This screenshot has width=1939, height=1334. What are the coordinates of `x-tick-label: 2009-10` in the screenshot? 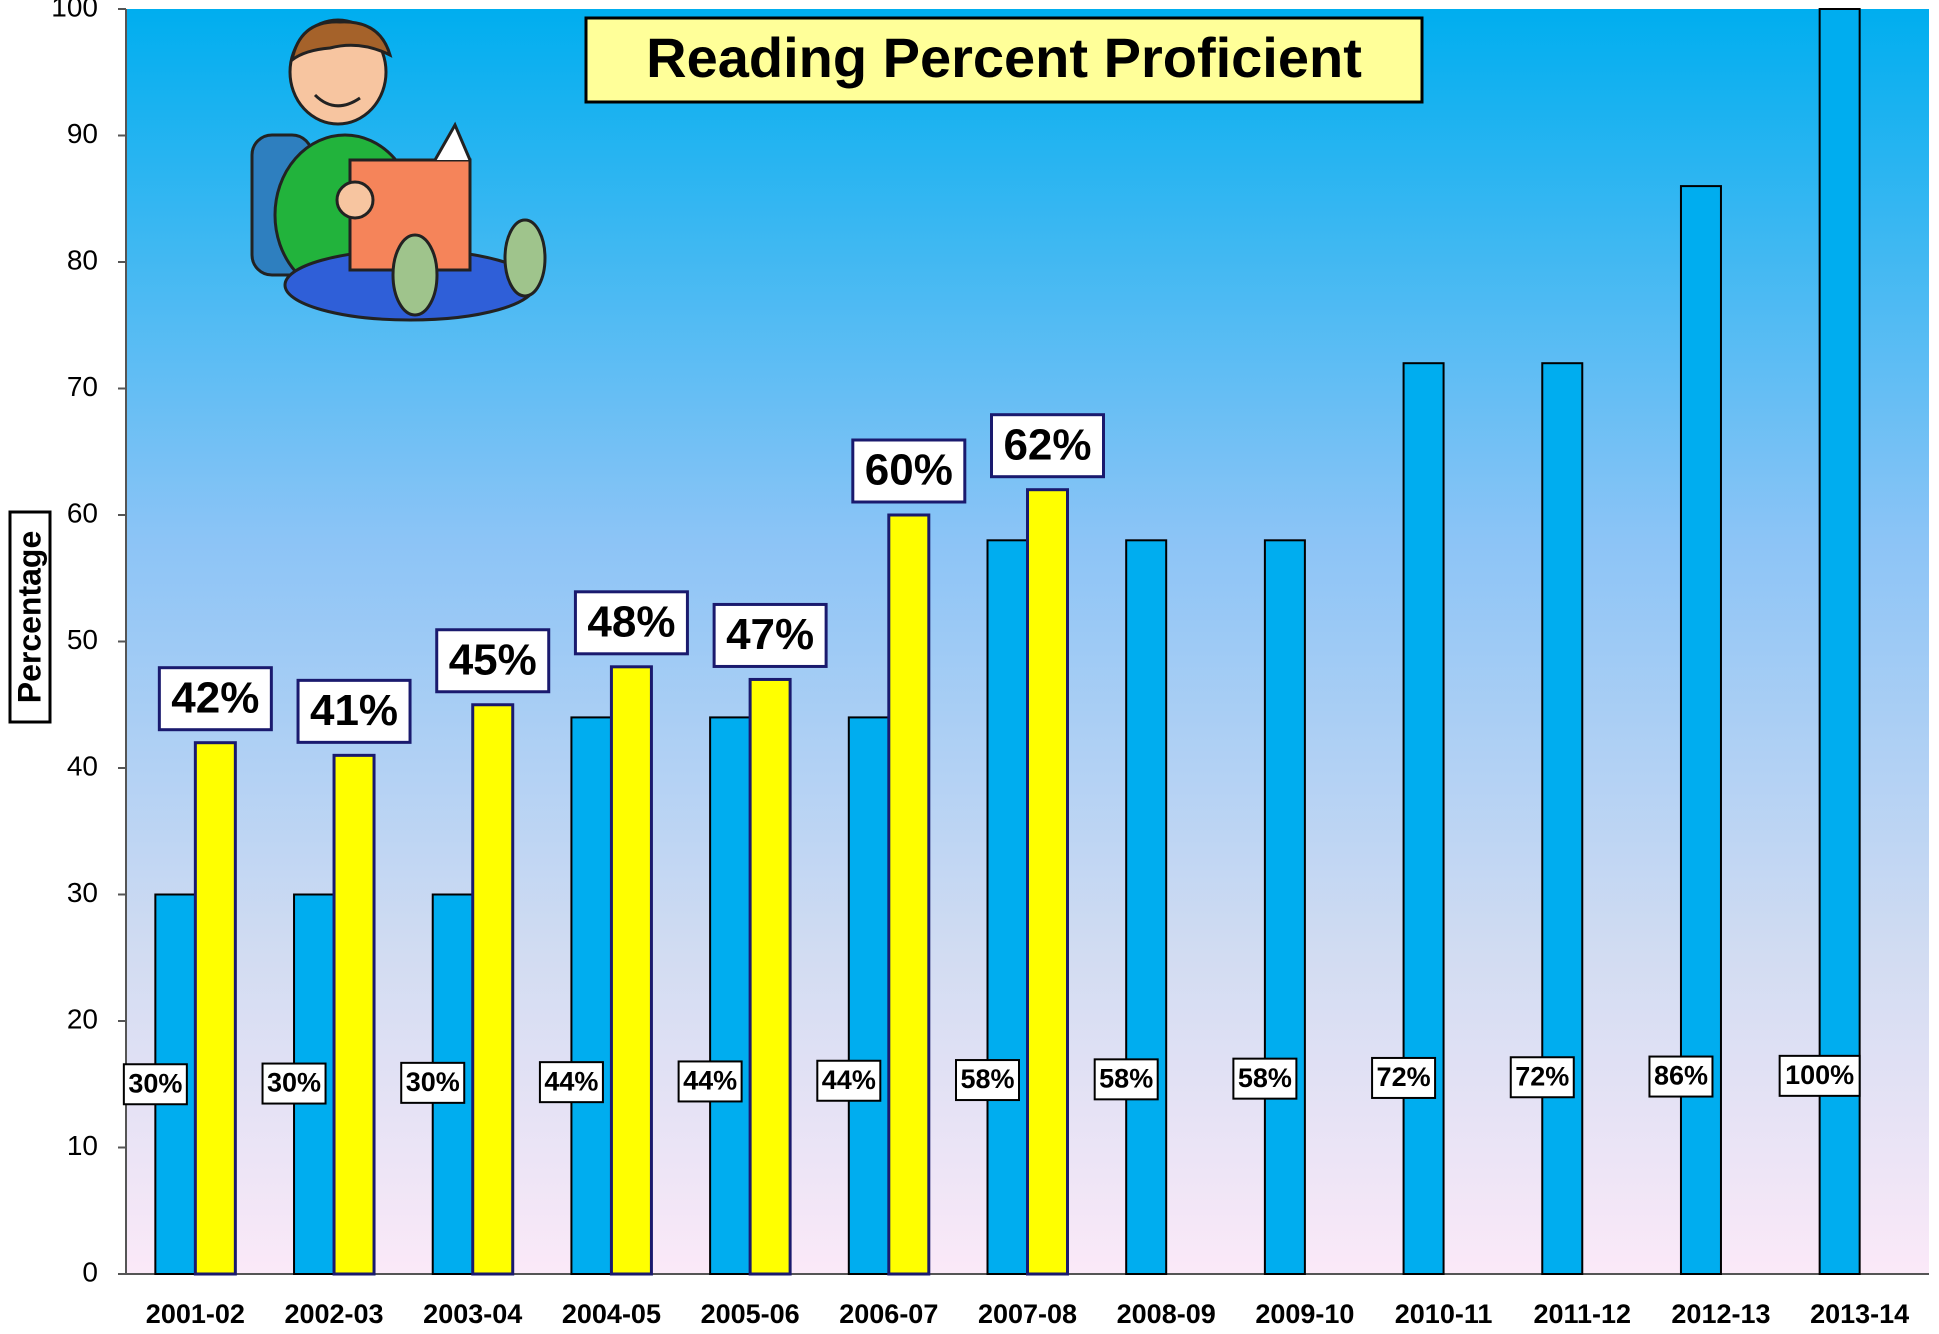 It's located at (1304, 1314).